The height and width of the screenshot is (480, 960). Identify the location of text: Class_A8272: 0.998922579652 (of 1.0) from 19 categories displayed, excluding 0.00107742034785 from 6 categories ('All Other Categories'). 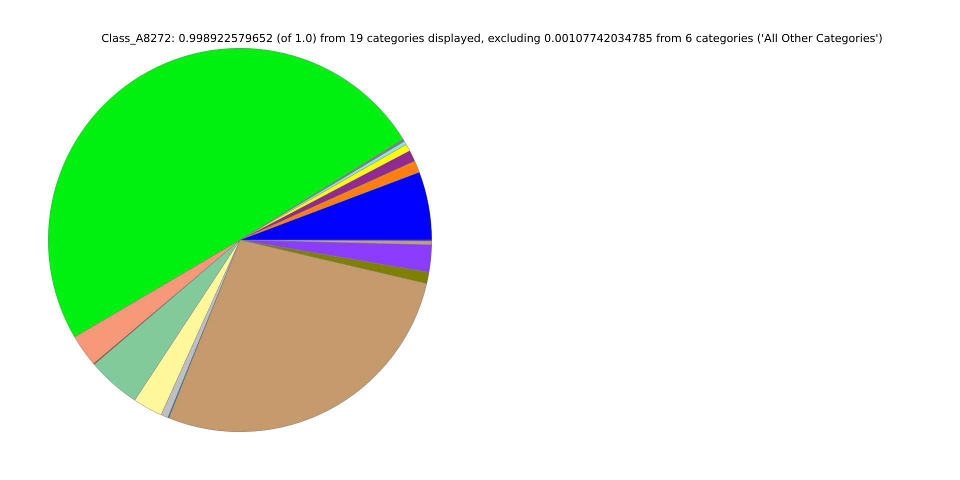
(492, 38).